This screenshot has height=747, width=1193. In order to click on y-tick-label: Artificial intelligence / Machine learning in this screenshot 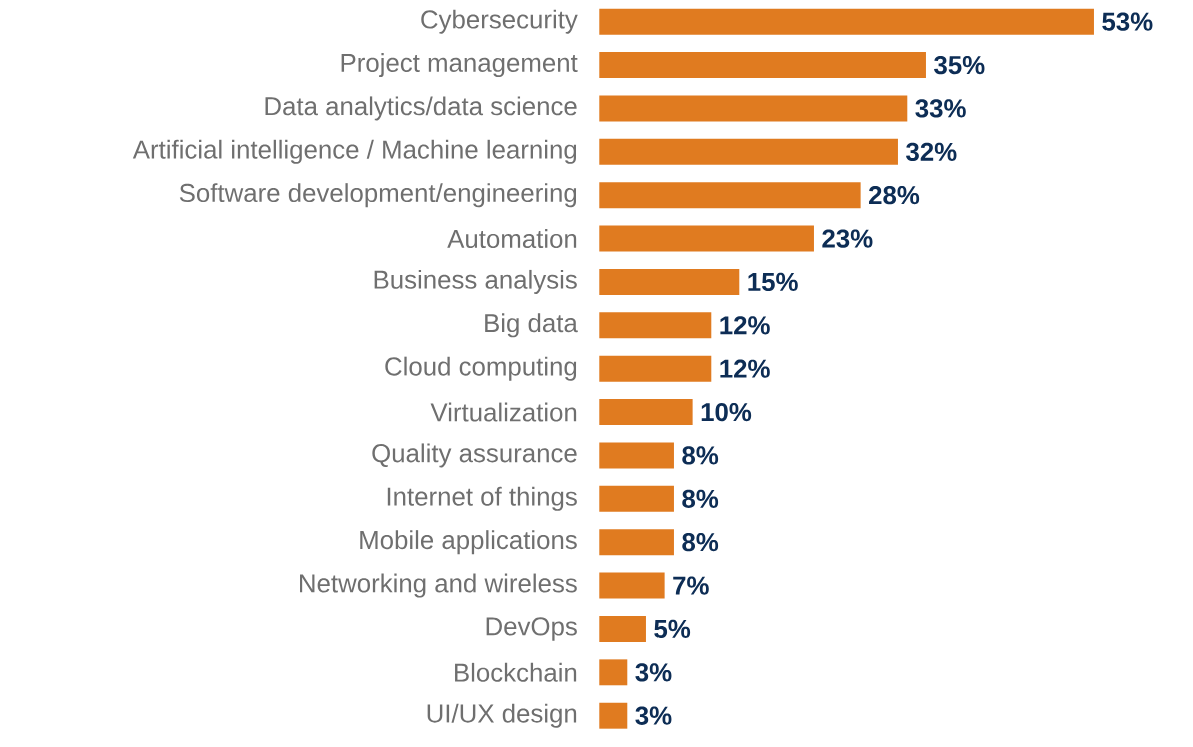, I will do `click(354, 151)`.